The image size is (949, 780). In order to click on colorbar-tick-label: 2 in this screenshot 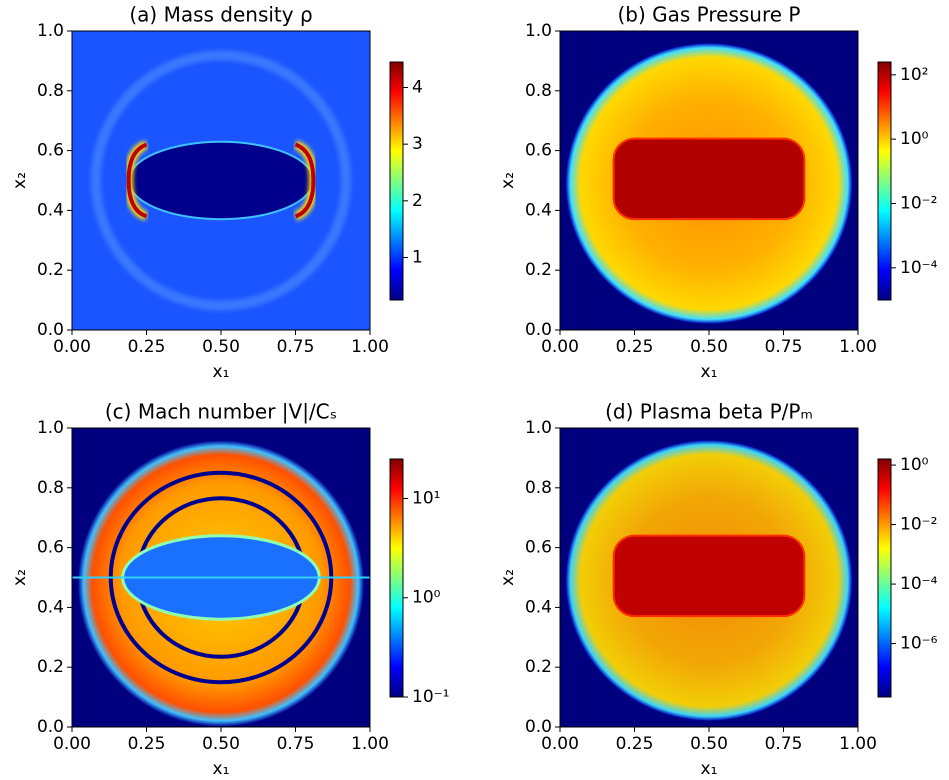, I will do `click(417, 201)`.